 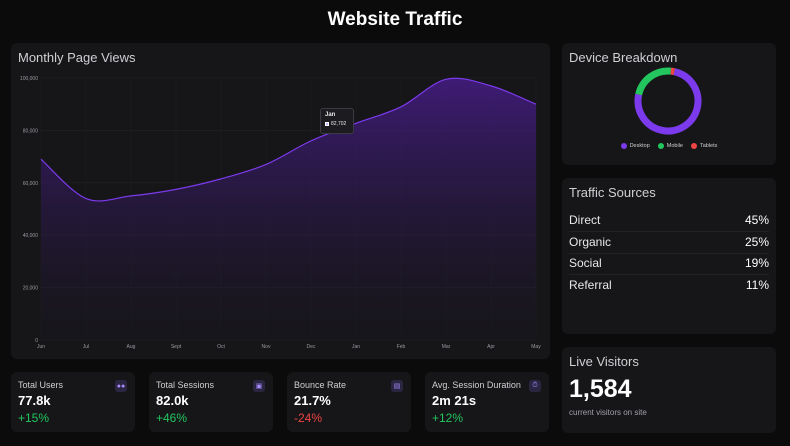 What do you see at coordinates (476, 385) in the screenshot?
I see `stat-label: Avg. Session Duration` at bounding box center [476, 385].